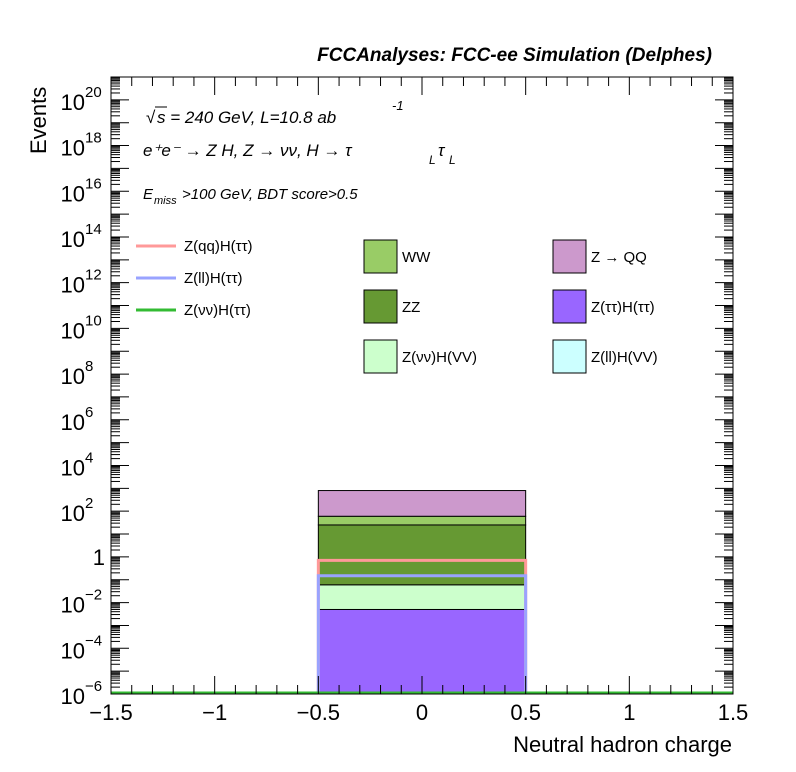  What do you see at coordinates (93, 92) in the screenshot?
I see `svg-text: 20` at bounding box center [93, 92].